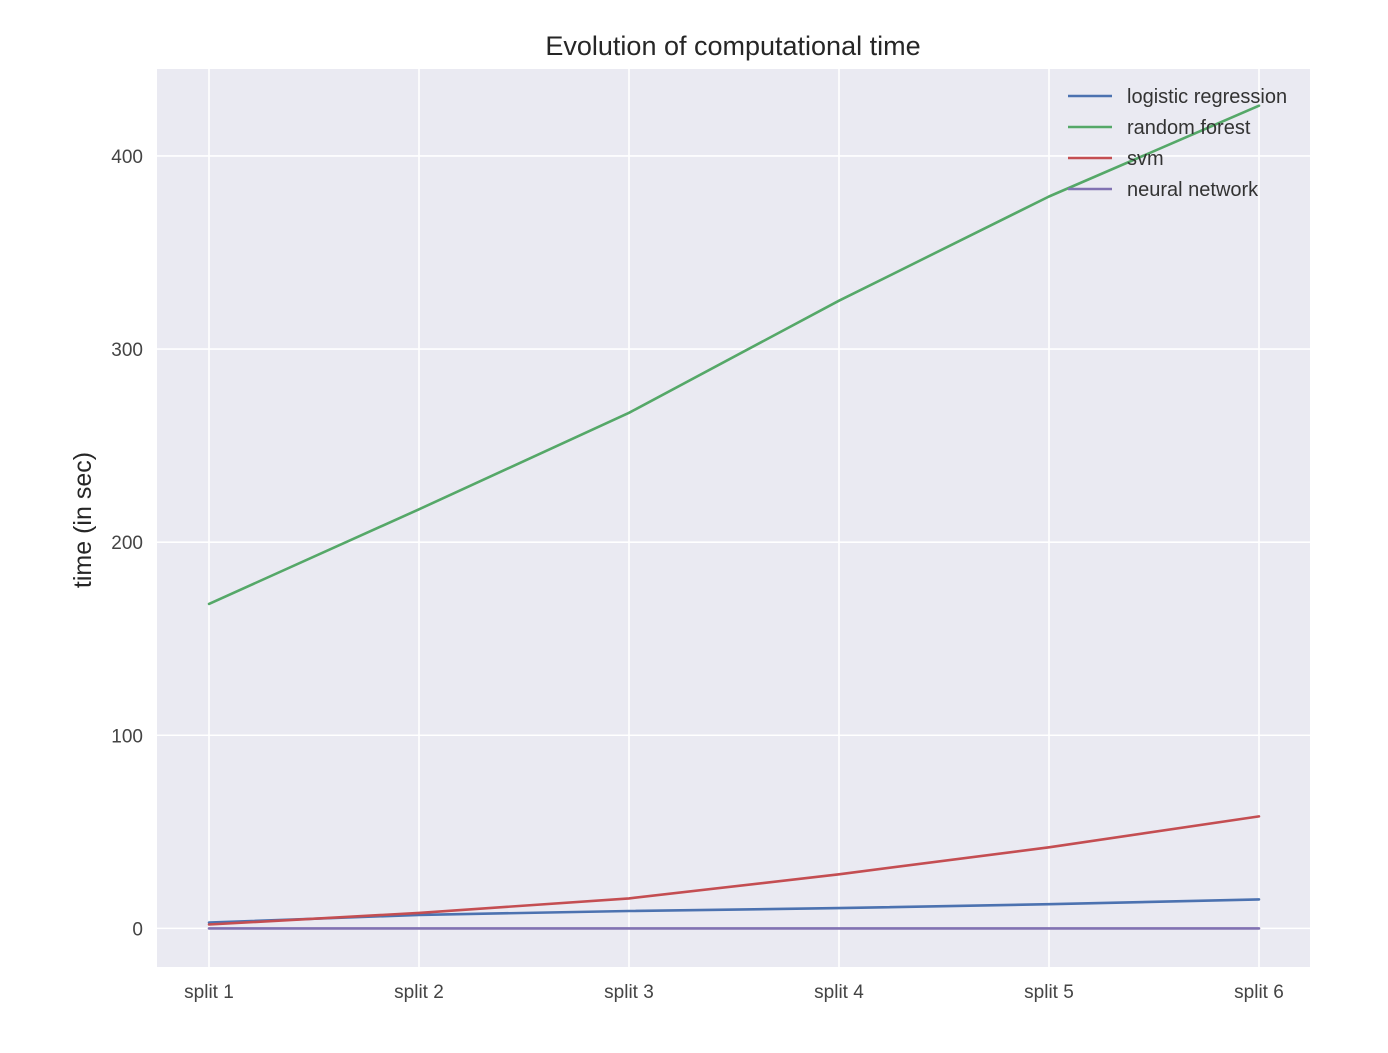 The image size is (1388, 1053). What do you see at coordinates (734, 911) in the screenshot?
I see `series-line-logistic-regression` at bounding box center [734, 911].